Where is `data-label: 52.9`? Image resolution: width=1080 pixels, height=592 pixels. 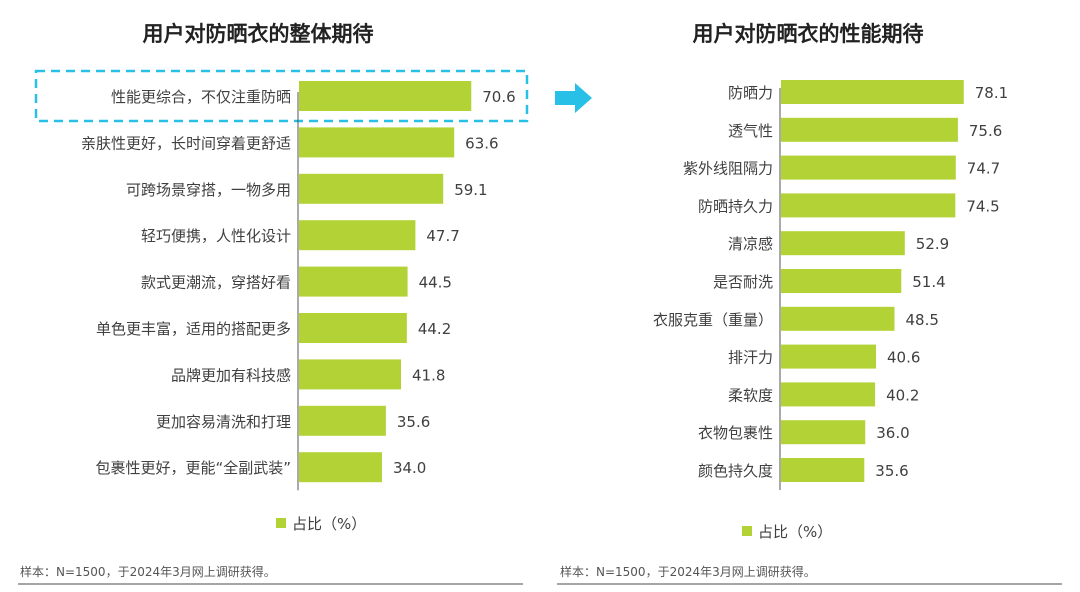
data-label: 52.9 is located at coordinates (932, 244).